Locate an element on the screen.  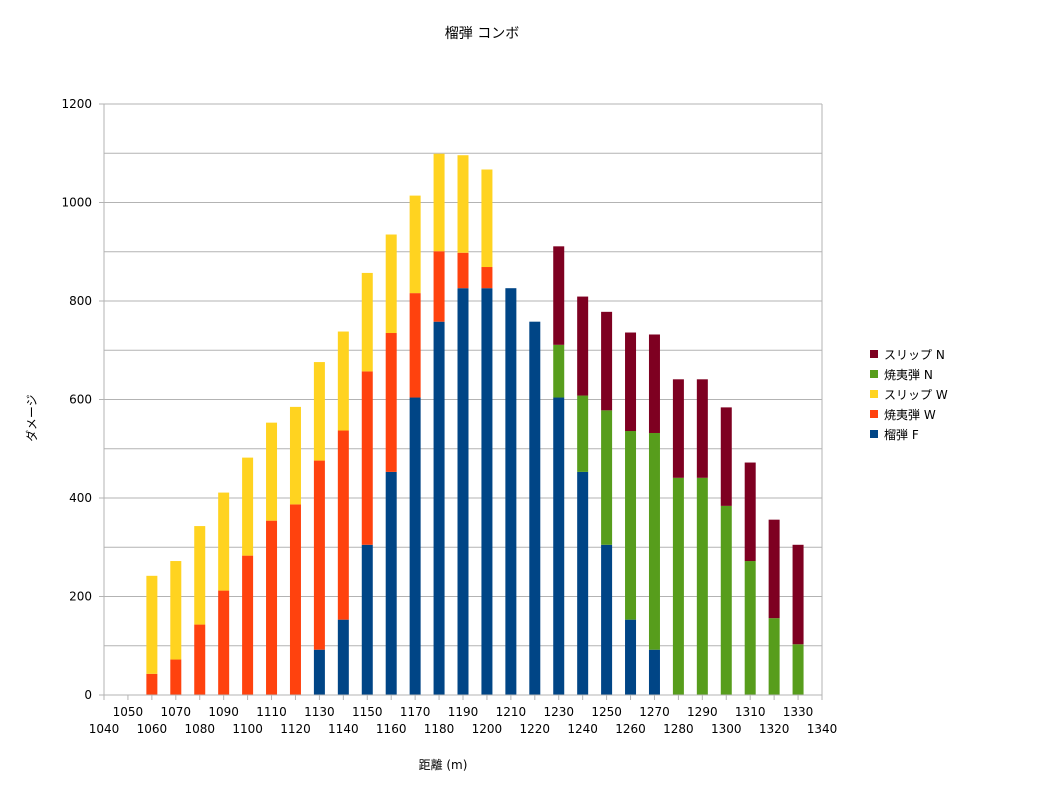
x-tick-label: 1300 is located at coordinates (726, 729).